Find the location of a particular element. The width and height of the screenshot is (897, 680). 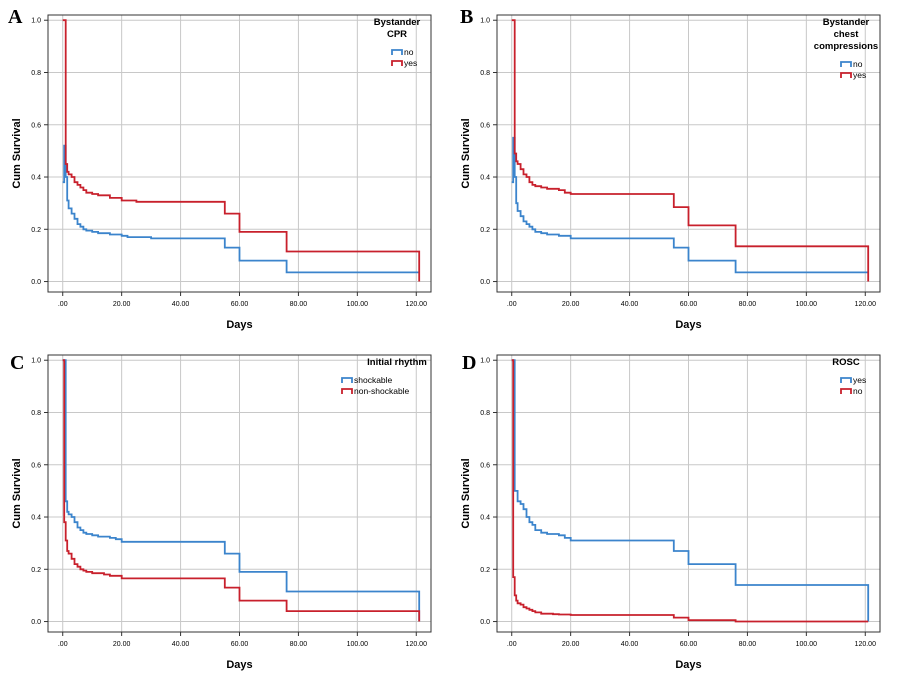

legend-title-line-2: compressions is located at coordinates (846, 46).